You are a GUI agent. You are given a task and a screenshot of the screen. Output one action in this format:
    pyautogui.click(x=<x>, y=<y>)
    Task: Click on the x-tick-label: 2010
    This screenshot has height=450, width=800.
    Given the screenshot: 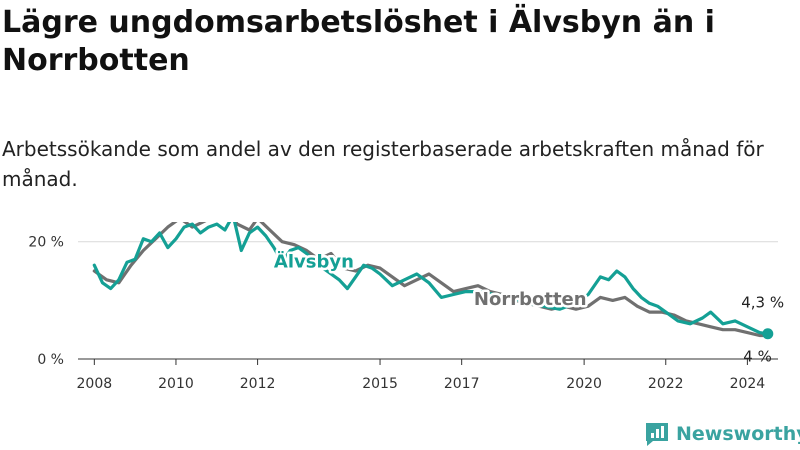 What is the action you would take?
    pyautogui.click(x=176, y=384)
    